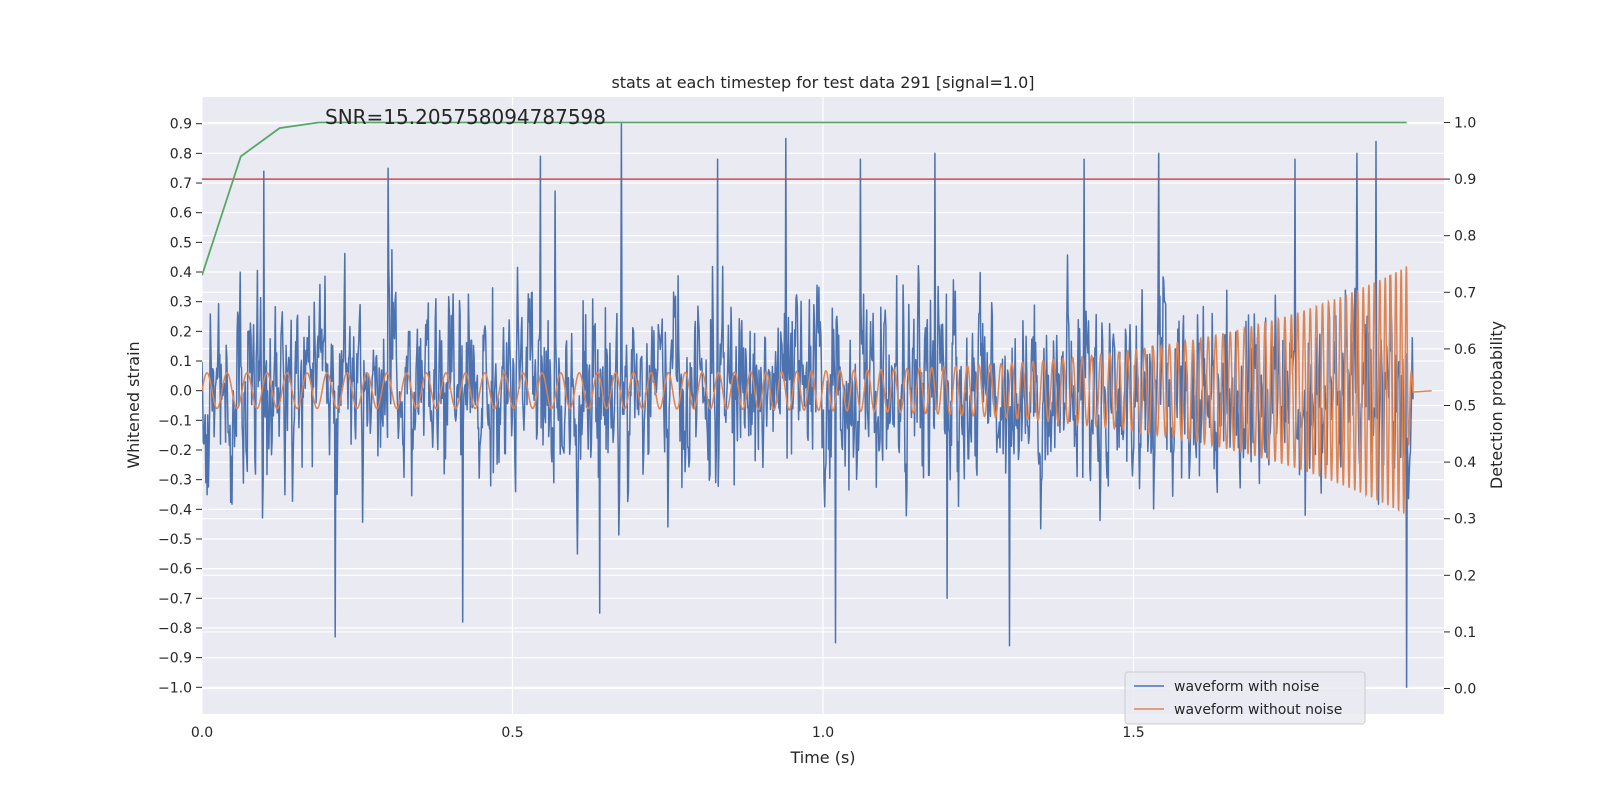  I want to click on y-tick-label-1: 0.8, so click(181, 154).